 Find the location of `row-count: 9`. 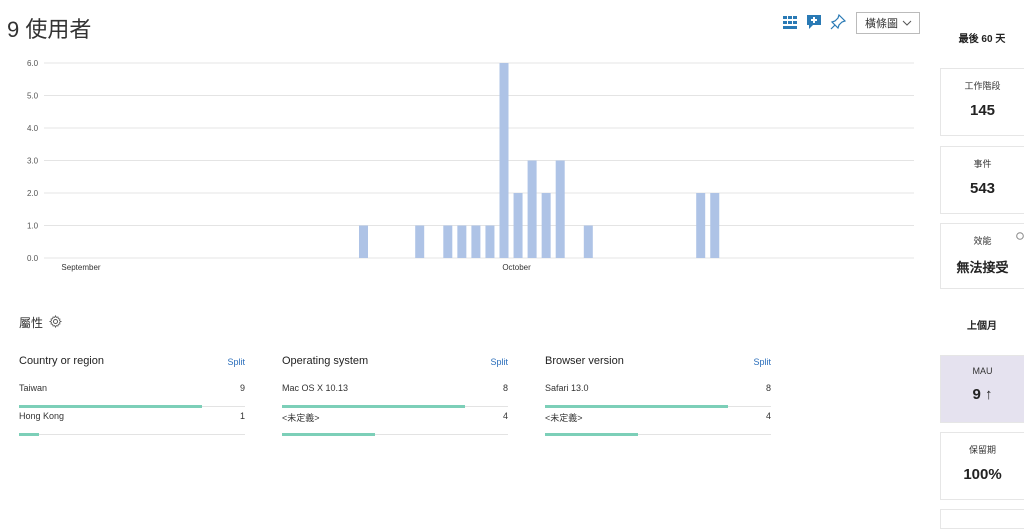

row-count: 9 is located at coordinates (242, 388).